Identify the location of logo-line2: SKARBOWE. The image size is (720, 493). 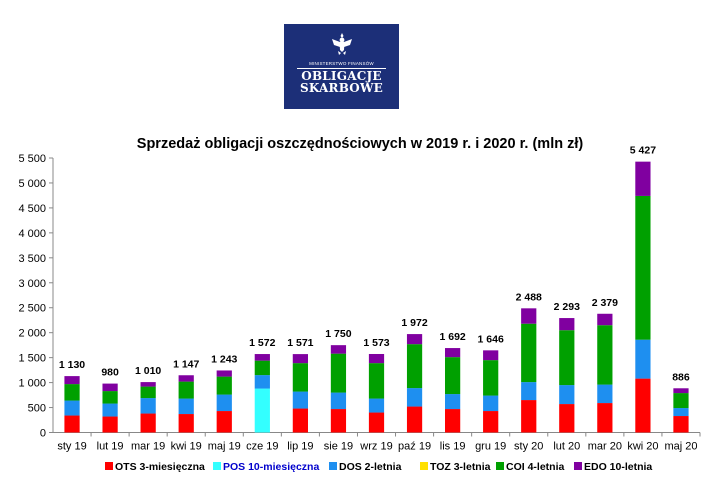
(341, 88).